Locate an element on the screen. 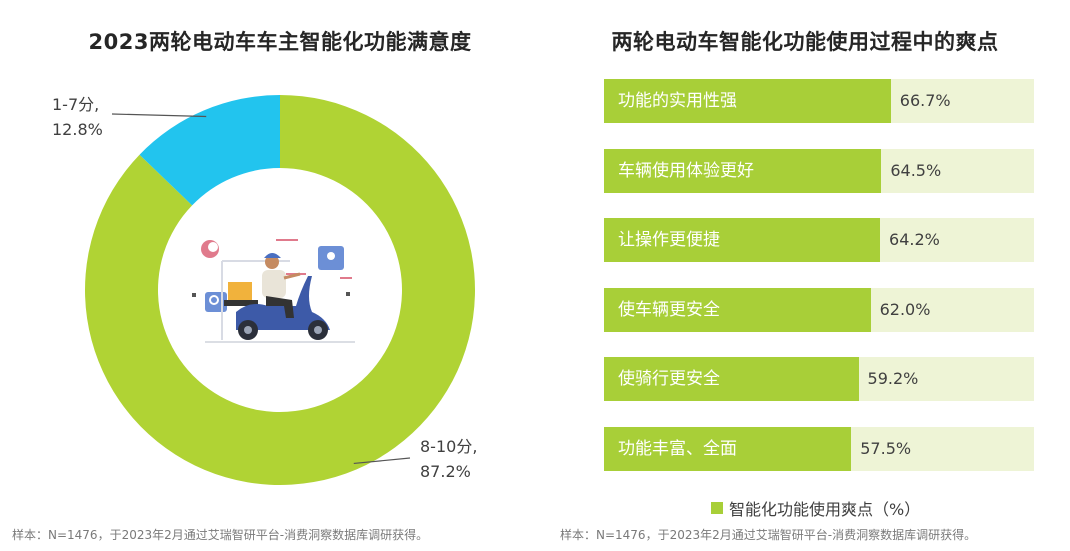 This screenshot has height=551, width=1070. bar-legend: 智能化功能使用爽点（%） is located at coordinates (815, 508).